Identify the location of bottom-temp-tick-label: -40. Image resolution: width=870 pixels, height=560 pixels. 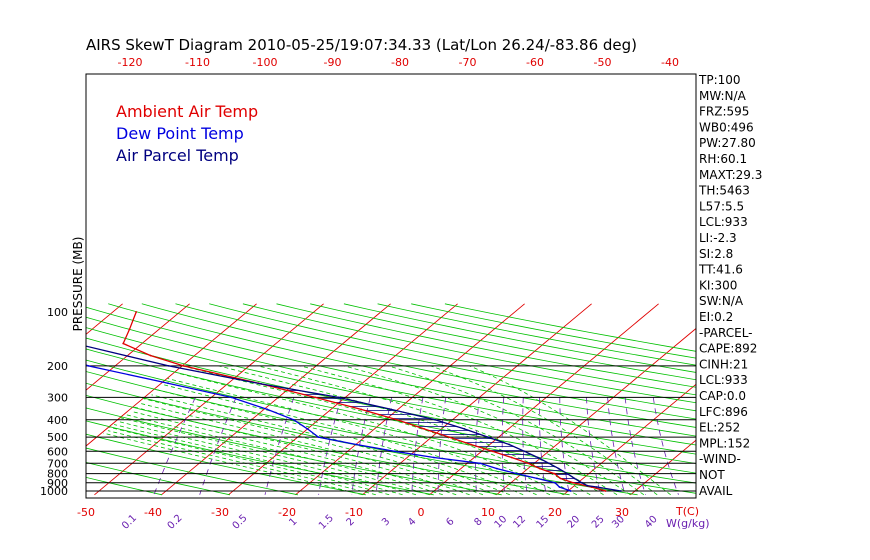
(153, 512).